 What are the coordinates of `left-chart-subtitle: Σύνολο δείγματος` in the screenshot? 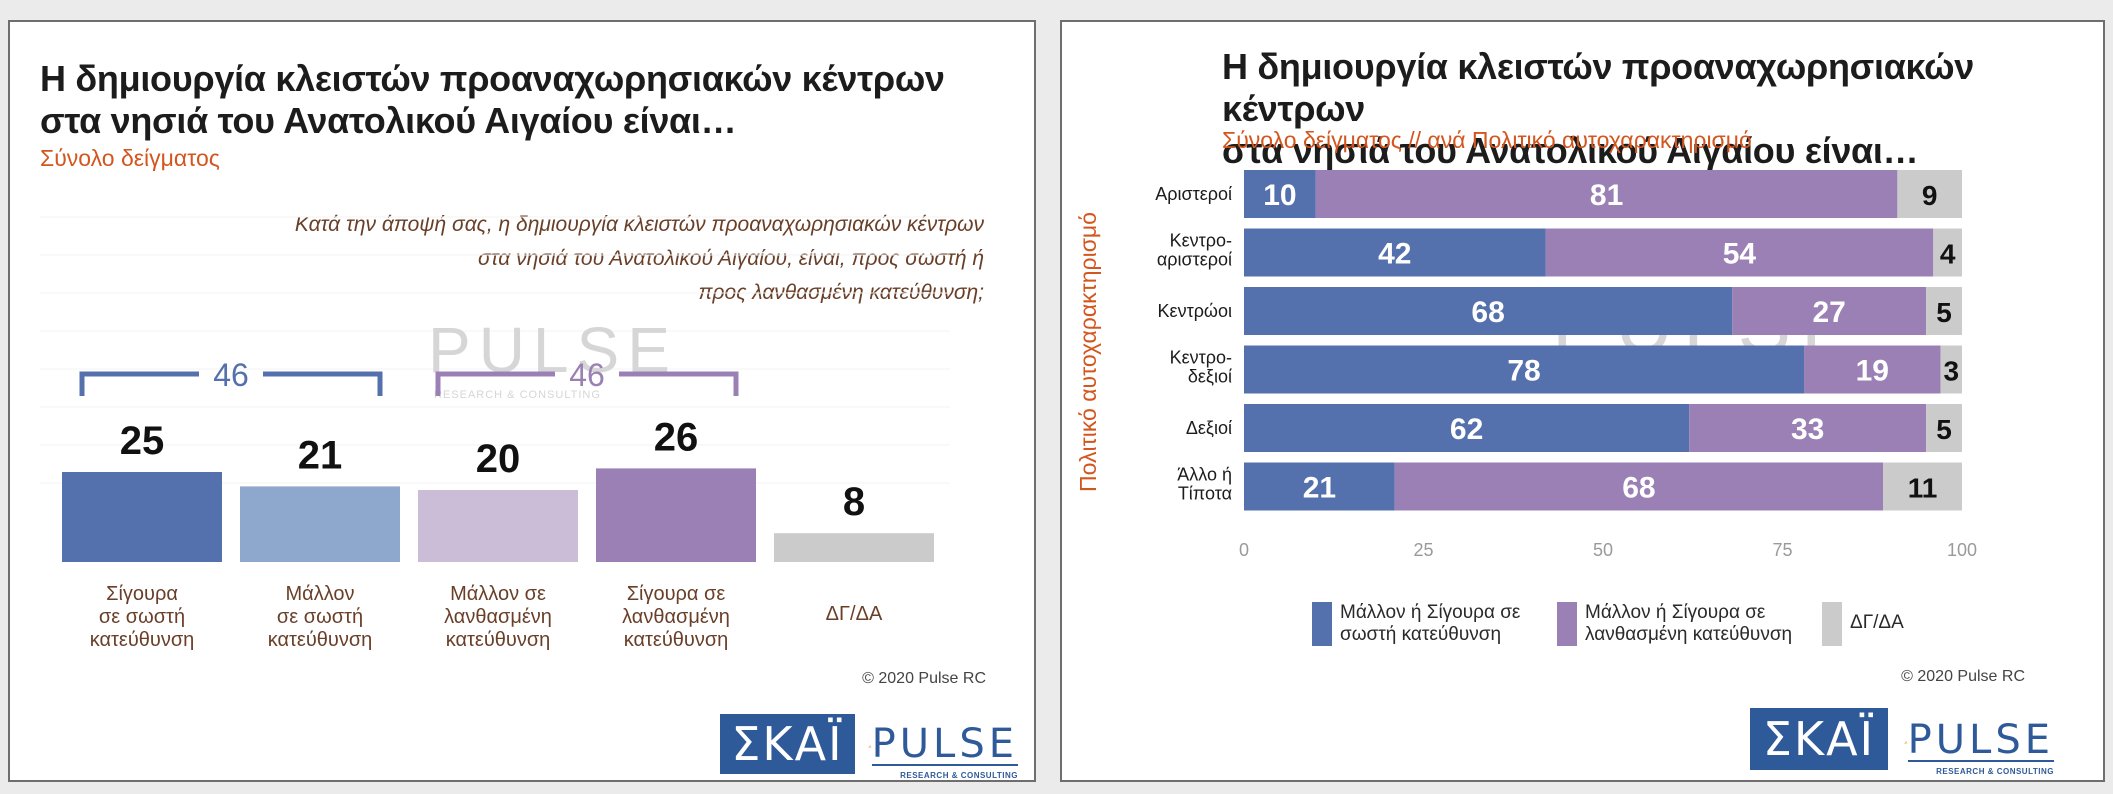 It's located at (130, 158).